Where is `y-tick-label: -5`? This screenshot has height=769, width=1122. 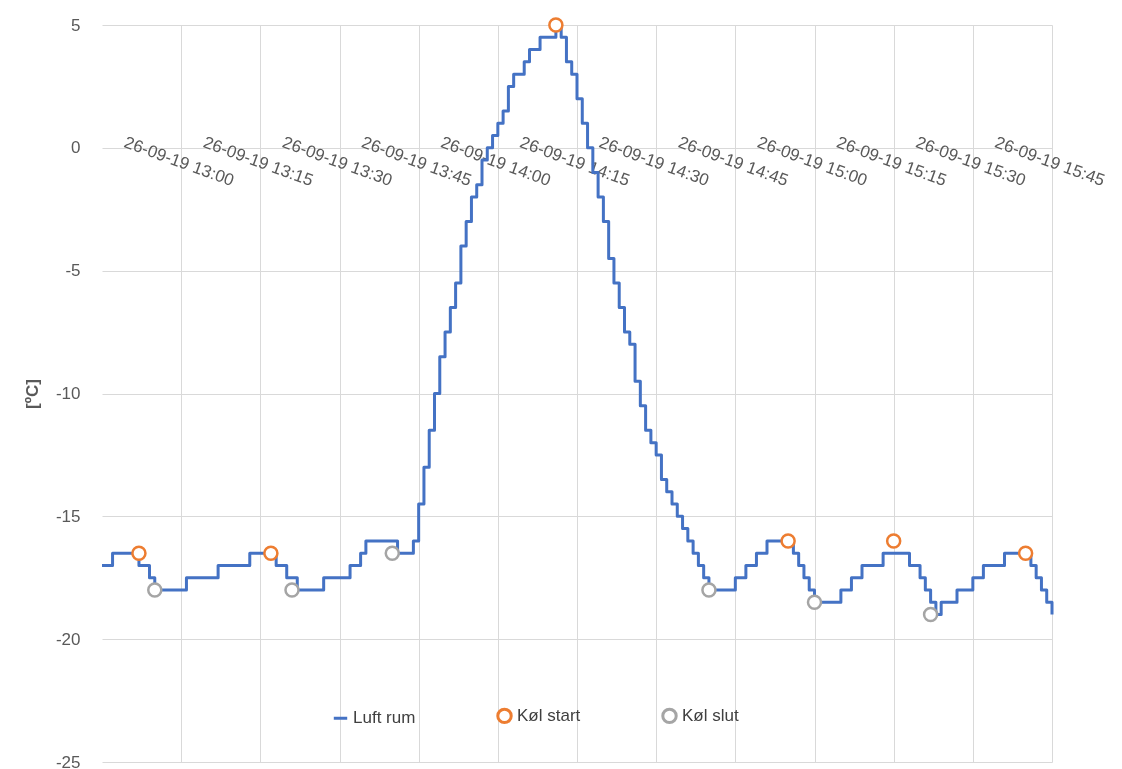
y-tick-label: -5 is located at coordinates (73, 271).